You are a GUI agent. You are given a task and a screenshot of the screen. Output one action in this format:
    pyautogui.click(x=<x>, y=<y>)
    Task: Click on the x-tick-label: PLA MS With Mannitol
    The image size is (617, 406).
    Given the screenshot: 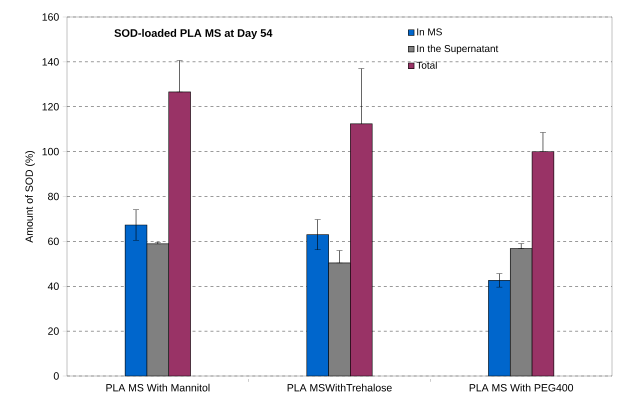 What is the action you would take?
    pyautogui.click(x=158, y=388)
    